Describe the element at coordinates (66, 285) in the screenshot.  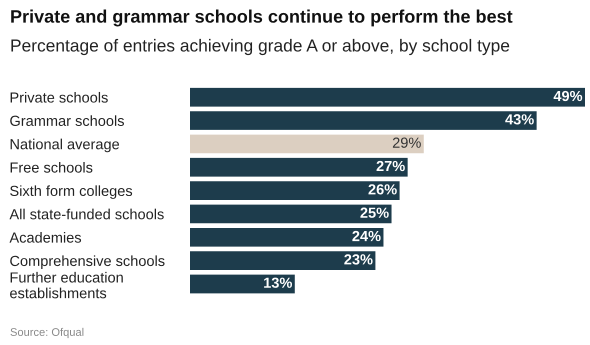
I see `y-tick-label: Further education establishments` at that location.